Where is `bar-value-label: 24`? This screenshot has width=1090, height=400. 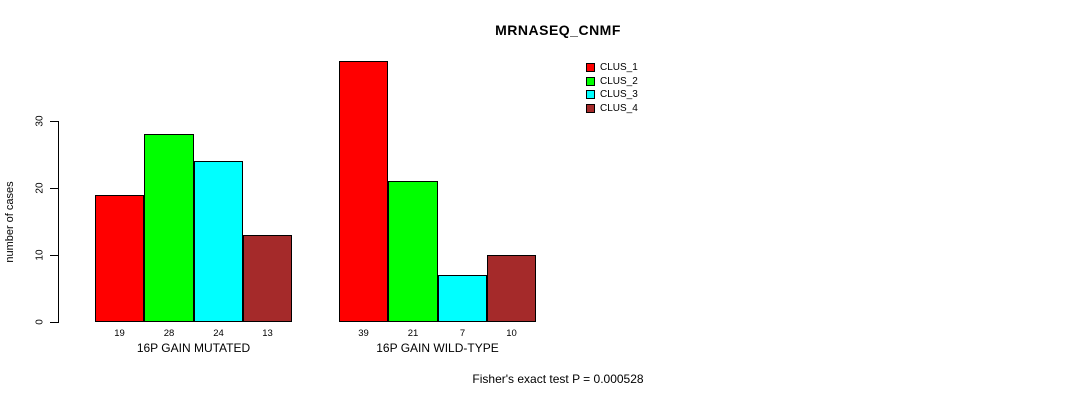 bar-value-label: 24 is located at coordinates (218, 333).